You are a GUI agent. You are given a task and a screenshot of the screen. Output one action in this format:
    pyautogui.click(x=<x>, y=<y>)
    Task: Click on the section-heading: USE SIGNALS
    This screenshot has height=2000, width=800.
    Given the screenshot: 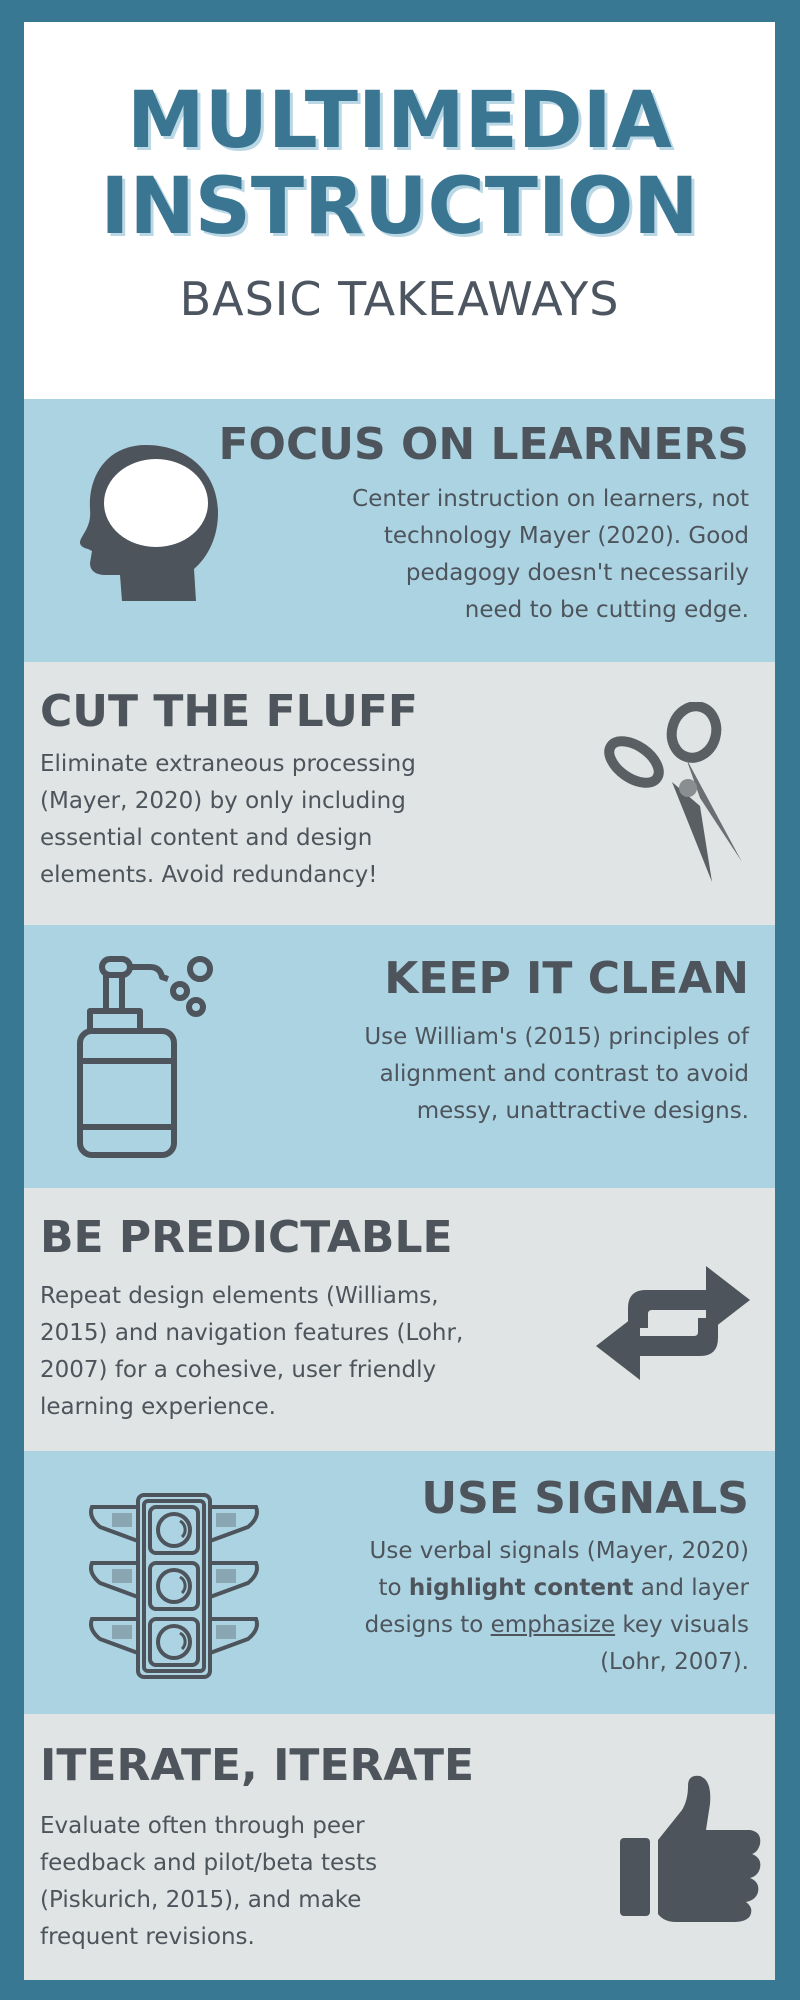 What is the action you would take?
    pyautogui.click(x=585, y=1498)
    